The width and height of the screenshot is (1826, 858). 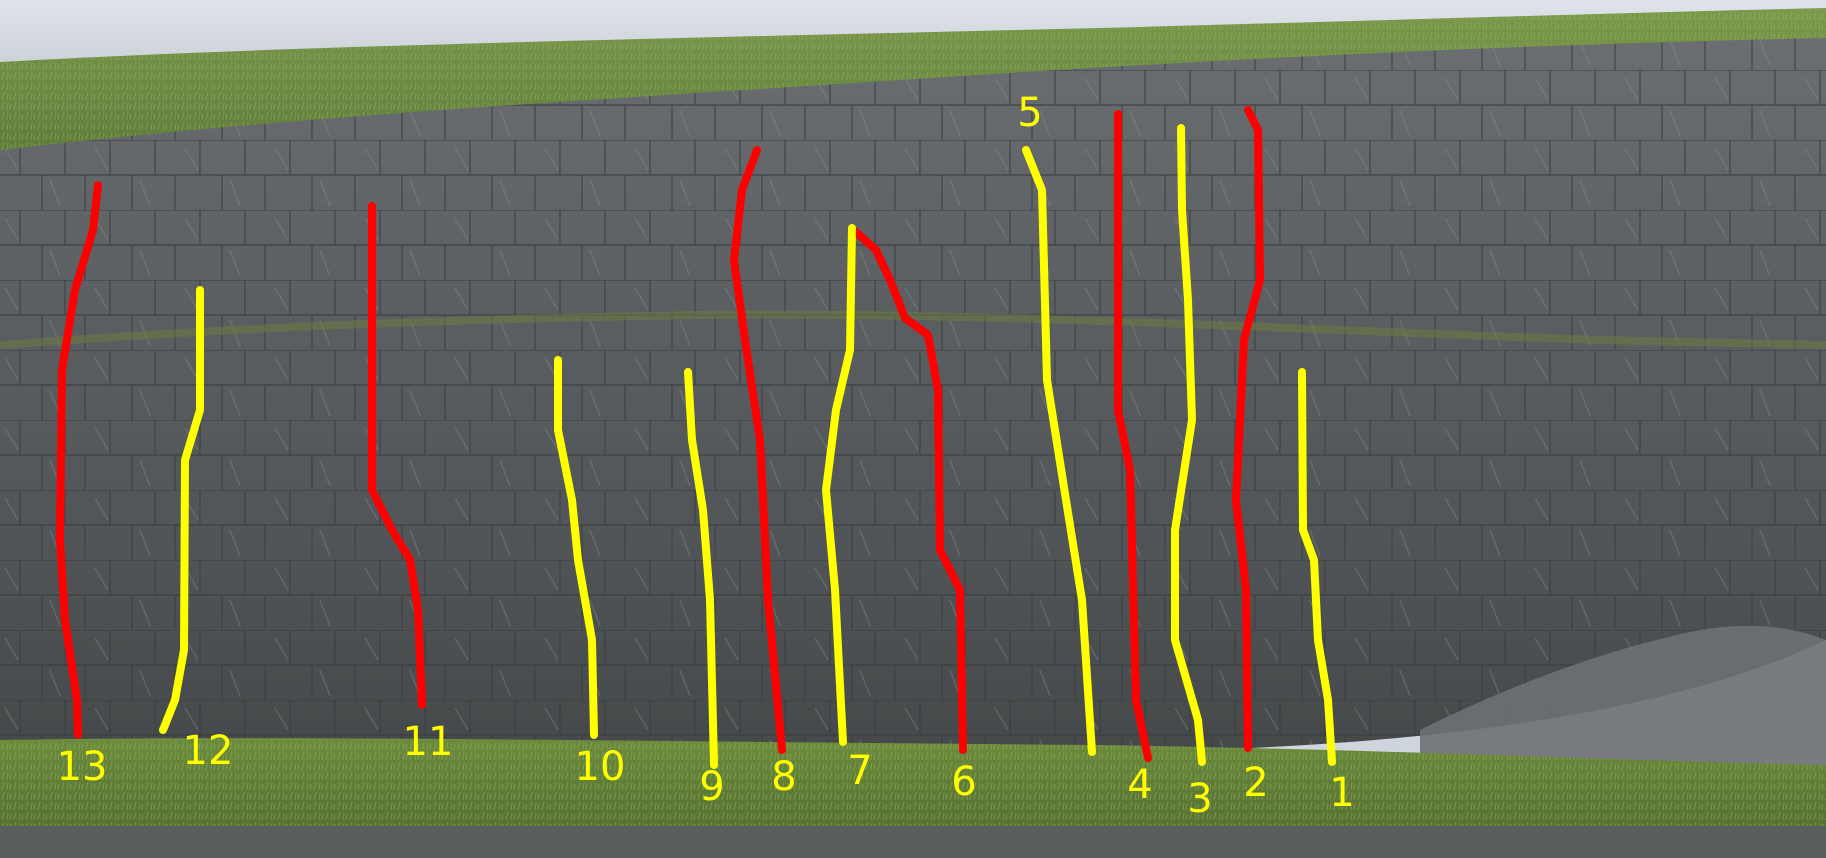 I want to click on foreground-rocks, so click(x=913, y=842).